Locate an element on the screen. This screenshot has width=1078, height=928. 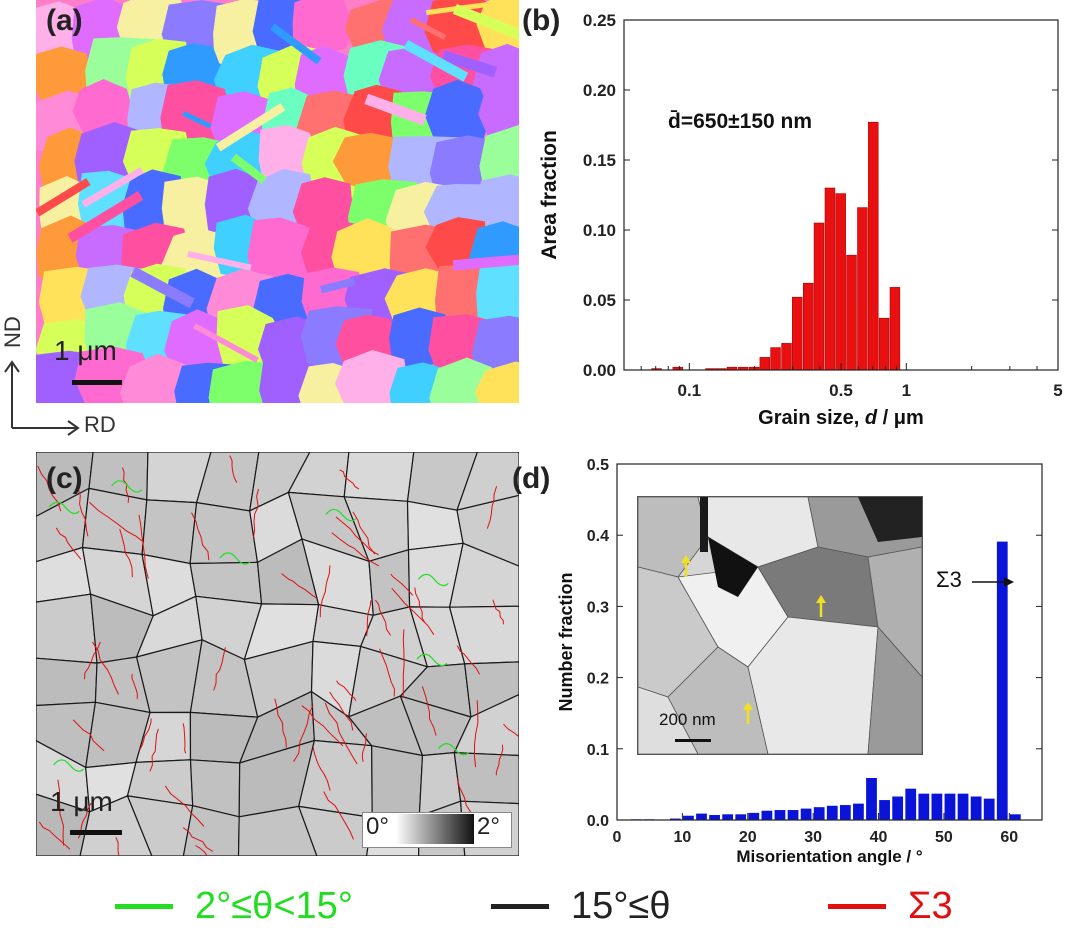
misorientation-xtick-label: 10 is located at coordinates (682, 837).